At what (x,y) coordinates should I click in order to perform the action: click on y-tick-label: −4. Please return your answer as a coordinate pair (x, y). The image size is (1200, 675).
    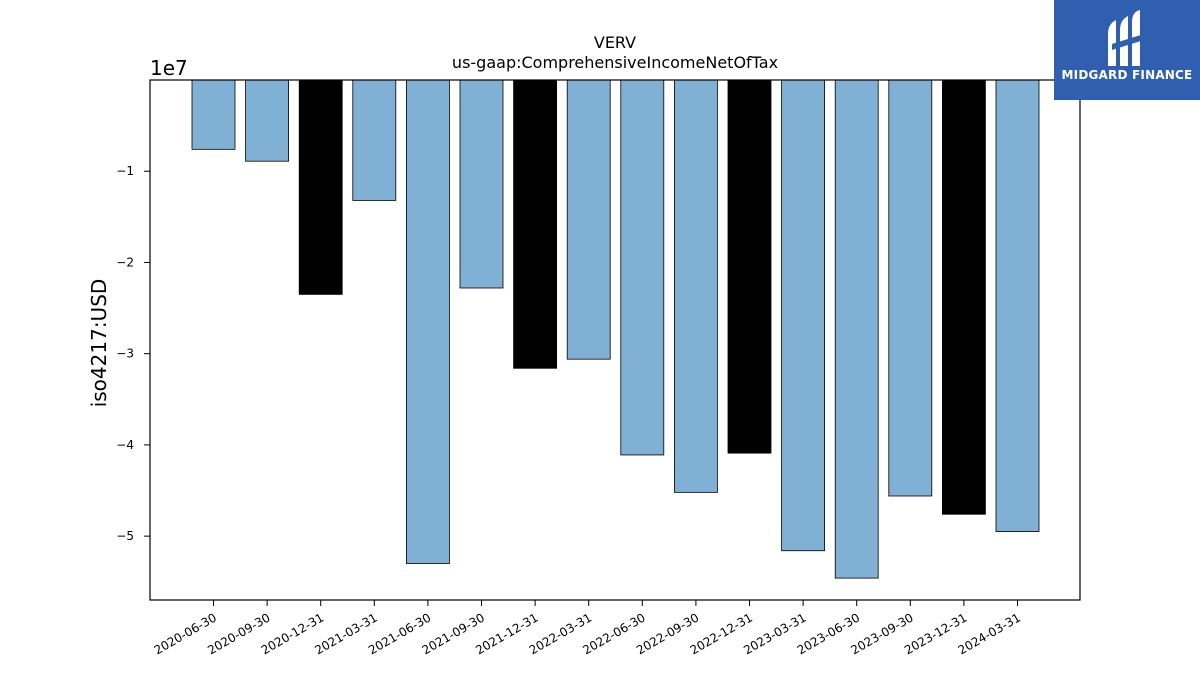
    Looking at the image, I should click on (125, 445).